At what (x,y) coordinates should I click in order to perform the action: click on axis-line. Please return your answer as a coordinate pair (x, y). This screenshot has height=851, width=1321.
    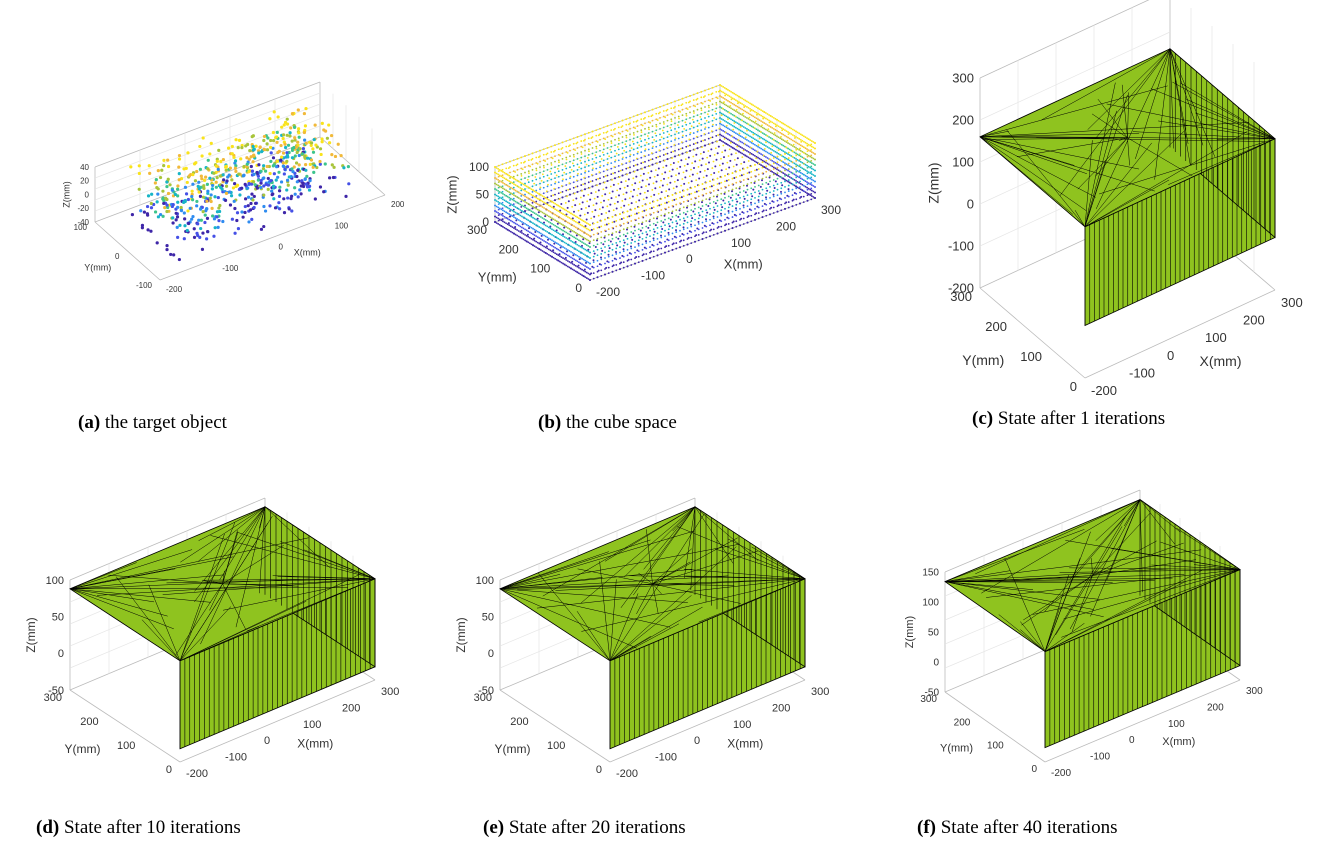
    Looking at the image, I should click on (352, 166).